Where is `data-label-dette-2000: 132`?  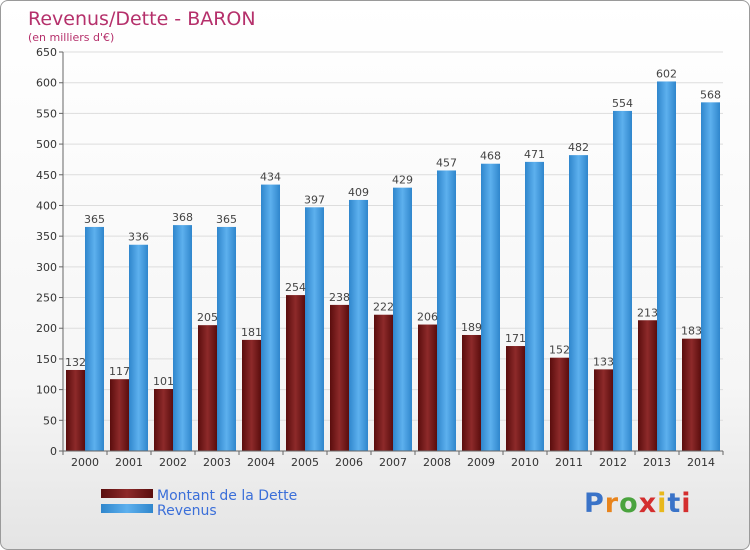 data-label-dette-2000: 132 is located at coordinates (75, 362).